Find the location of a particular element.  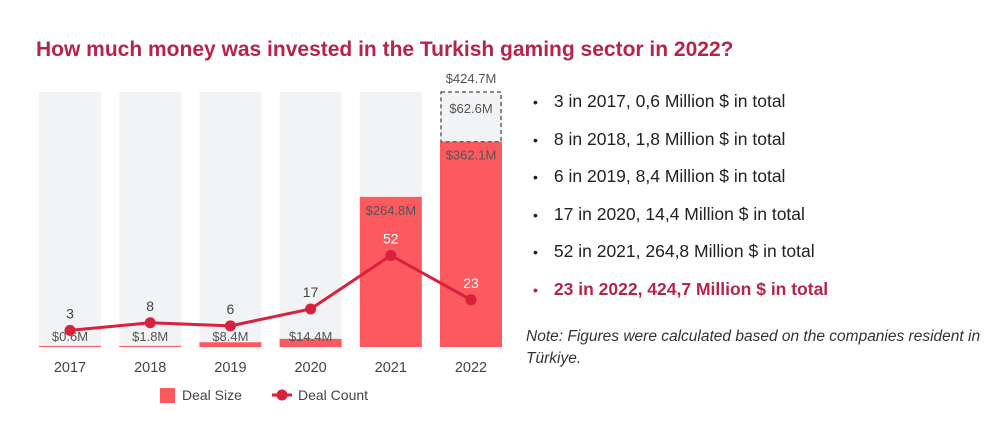

total-label: $424.7M is located at coordinates (471, 78).